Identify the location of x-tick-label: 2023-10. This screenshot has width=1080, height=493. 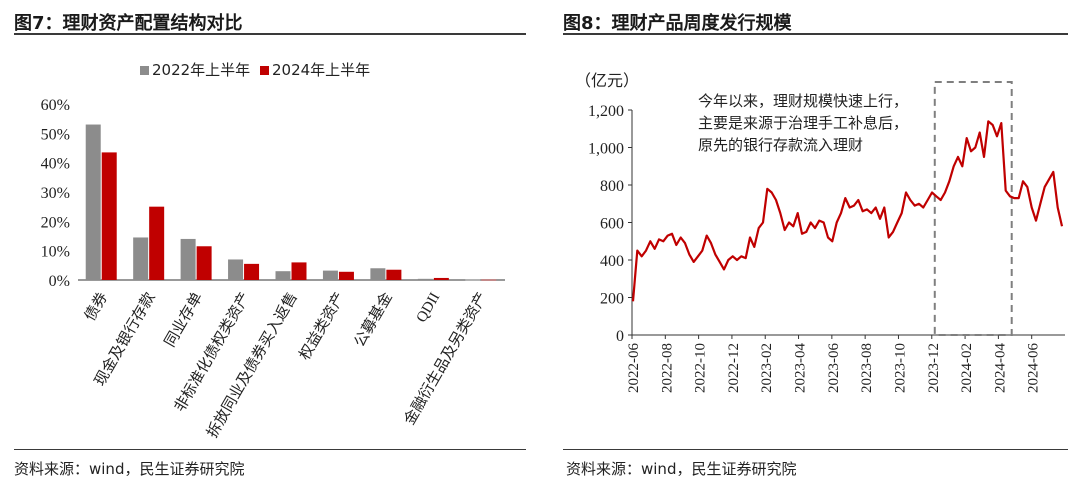
(900, 368).